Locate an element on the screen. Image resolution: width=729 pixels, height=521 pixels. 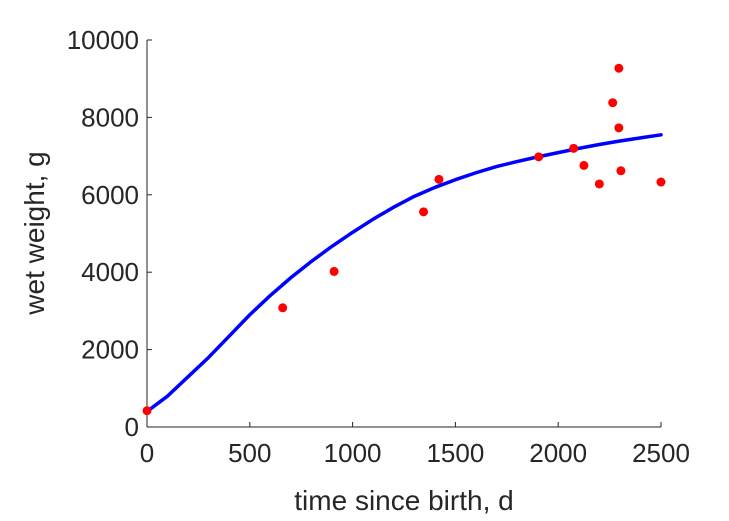
y-tick-label: 0 is located at coordinates (132, 427).